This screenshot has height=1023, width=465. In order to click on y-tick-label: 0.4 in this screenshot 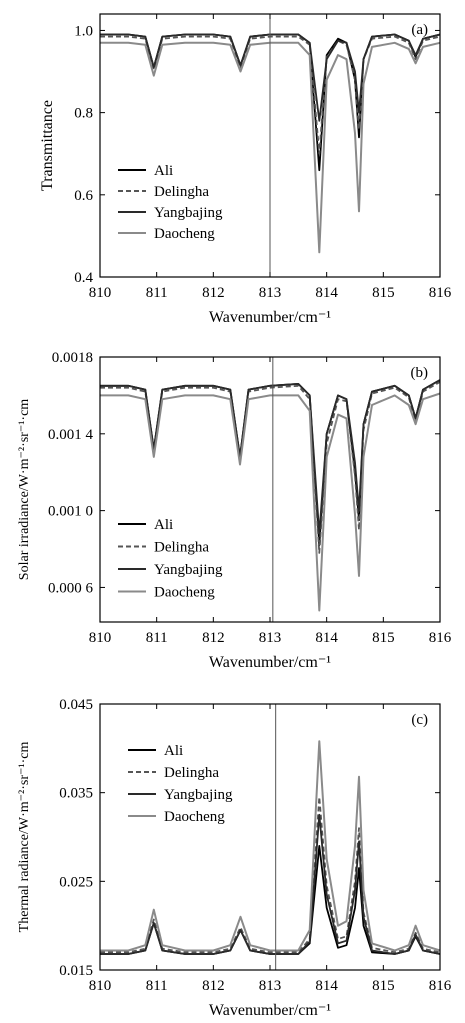, I will do `click(83, 278)`.